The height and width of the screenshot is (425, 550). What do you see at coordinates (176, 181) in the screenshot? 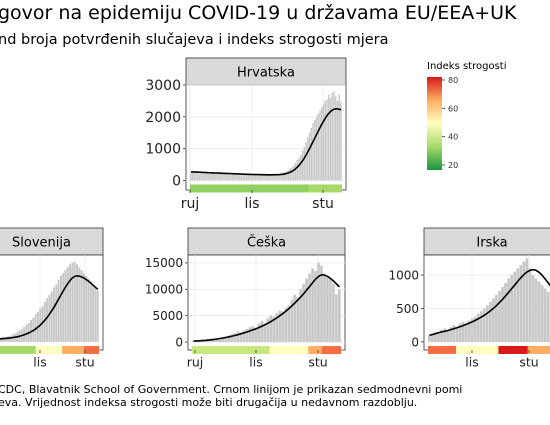
I see `y-tick-label: 0` at bounding box center [176, 181].